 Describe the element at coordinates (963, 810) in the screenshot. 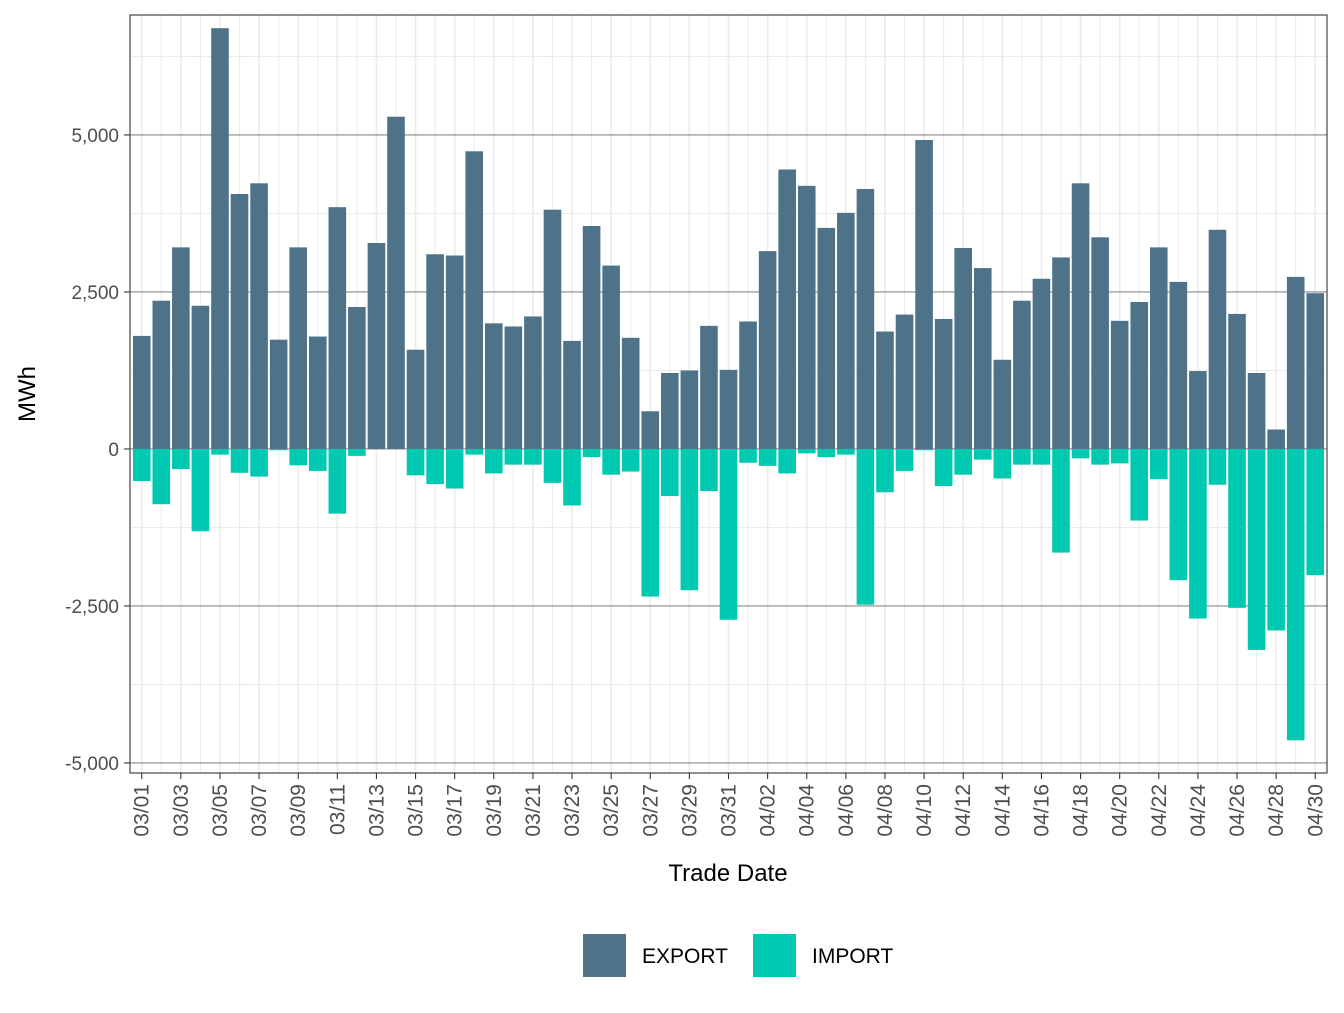

I see `x-tick-label: 04/12` at that location.